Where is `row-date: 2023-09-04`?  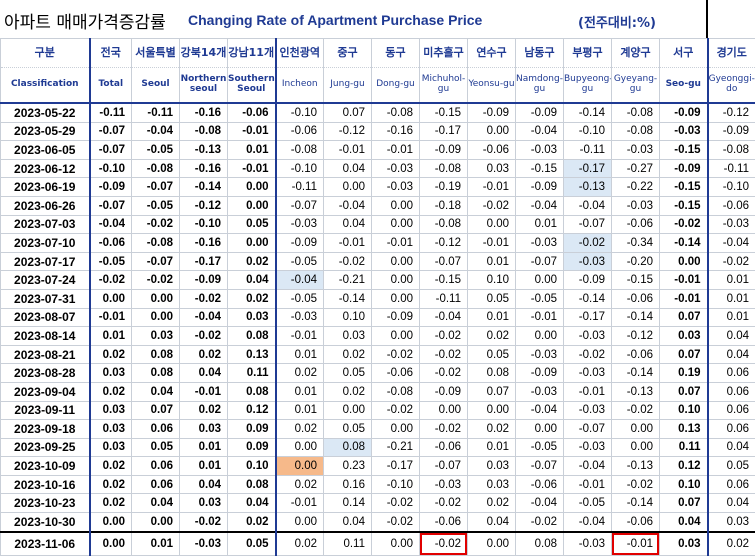
row-date: 2023-09-04 is located at coordinates (45, 391).